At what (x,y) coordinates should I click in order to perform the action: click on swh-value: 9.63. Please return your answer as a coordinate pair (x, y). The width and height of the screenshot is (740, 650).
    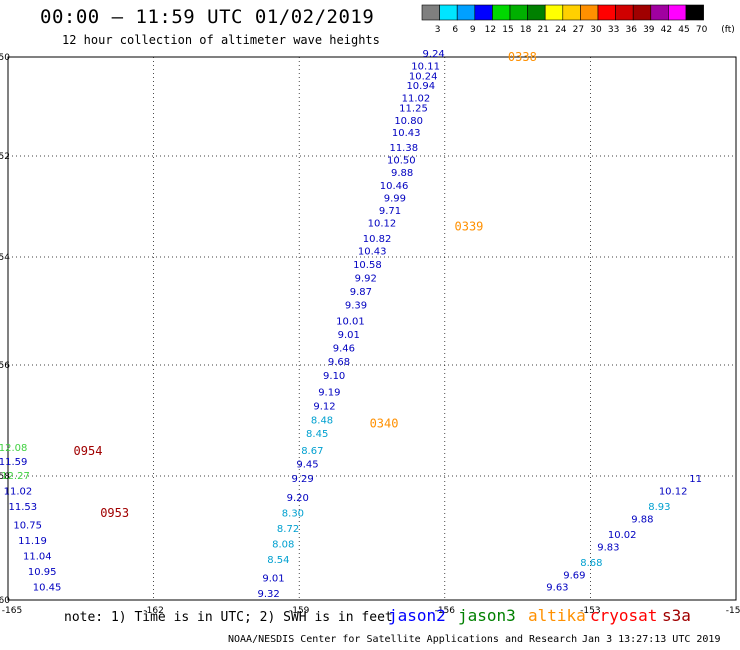
    Looking at the image, I should click on (557, 588).